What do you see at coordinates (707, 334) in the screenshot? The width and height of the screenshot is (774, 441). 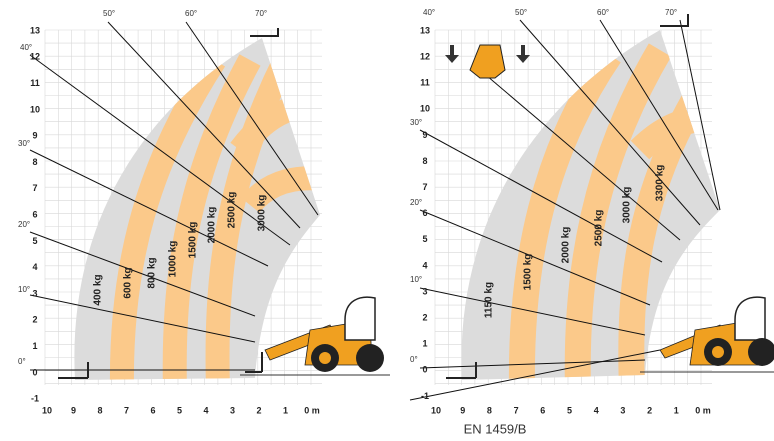 I see `telehandler-right` at bounding box center [707, 334].